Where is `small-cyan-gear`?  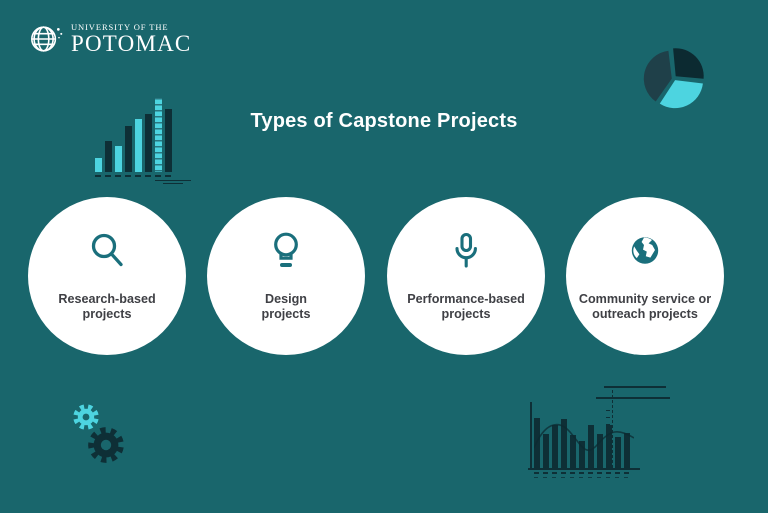 small-cyan-gear is located at coordinates (86, 417).